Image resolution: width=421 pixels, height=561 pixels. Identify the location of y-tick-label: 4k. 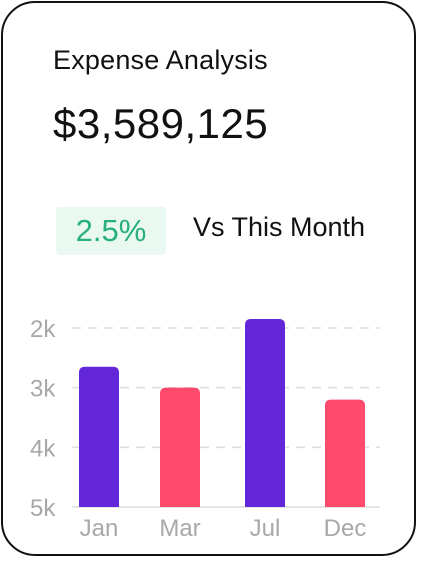
(43, 448).